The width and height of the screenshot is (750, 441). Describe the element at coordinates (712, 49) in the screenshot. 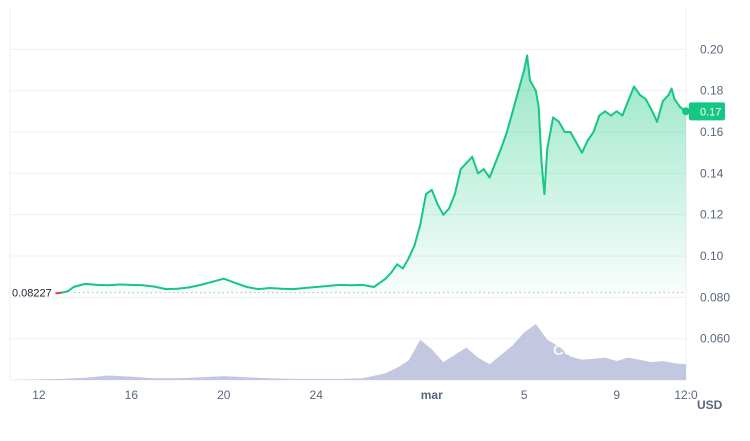

I see `y-tick-label-7: 0.20` at that location.